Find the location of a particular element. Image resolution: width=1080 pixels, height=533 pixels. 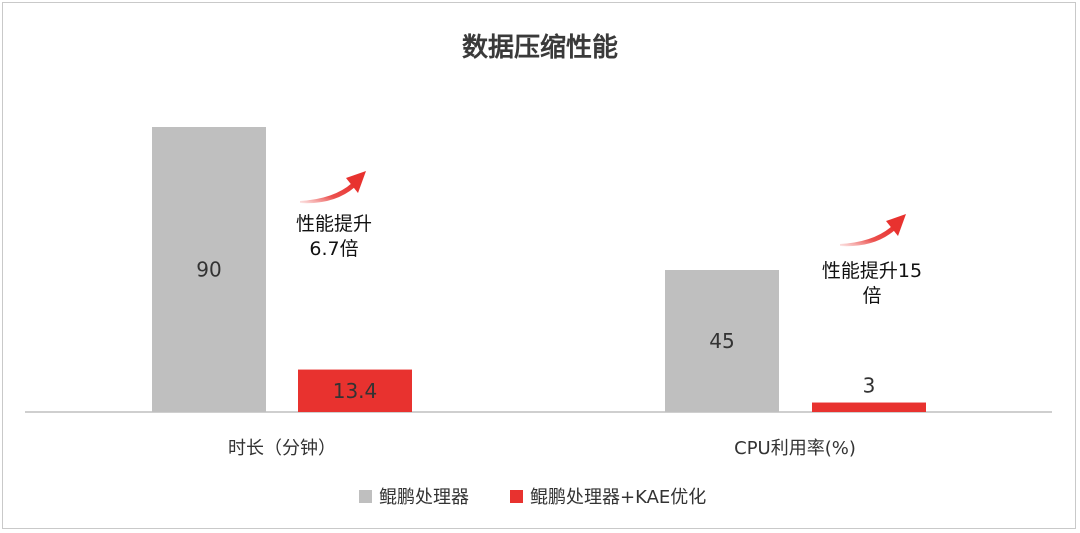

data-label-1-0: 45 is located at coordinates (721, 341).